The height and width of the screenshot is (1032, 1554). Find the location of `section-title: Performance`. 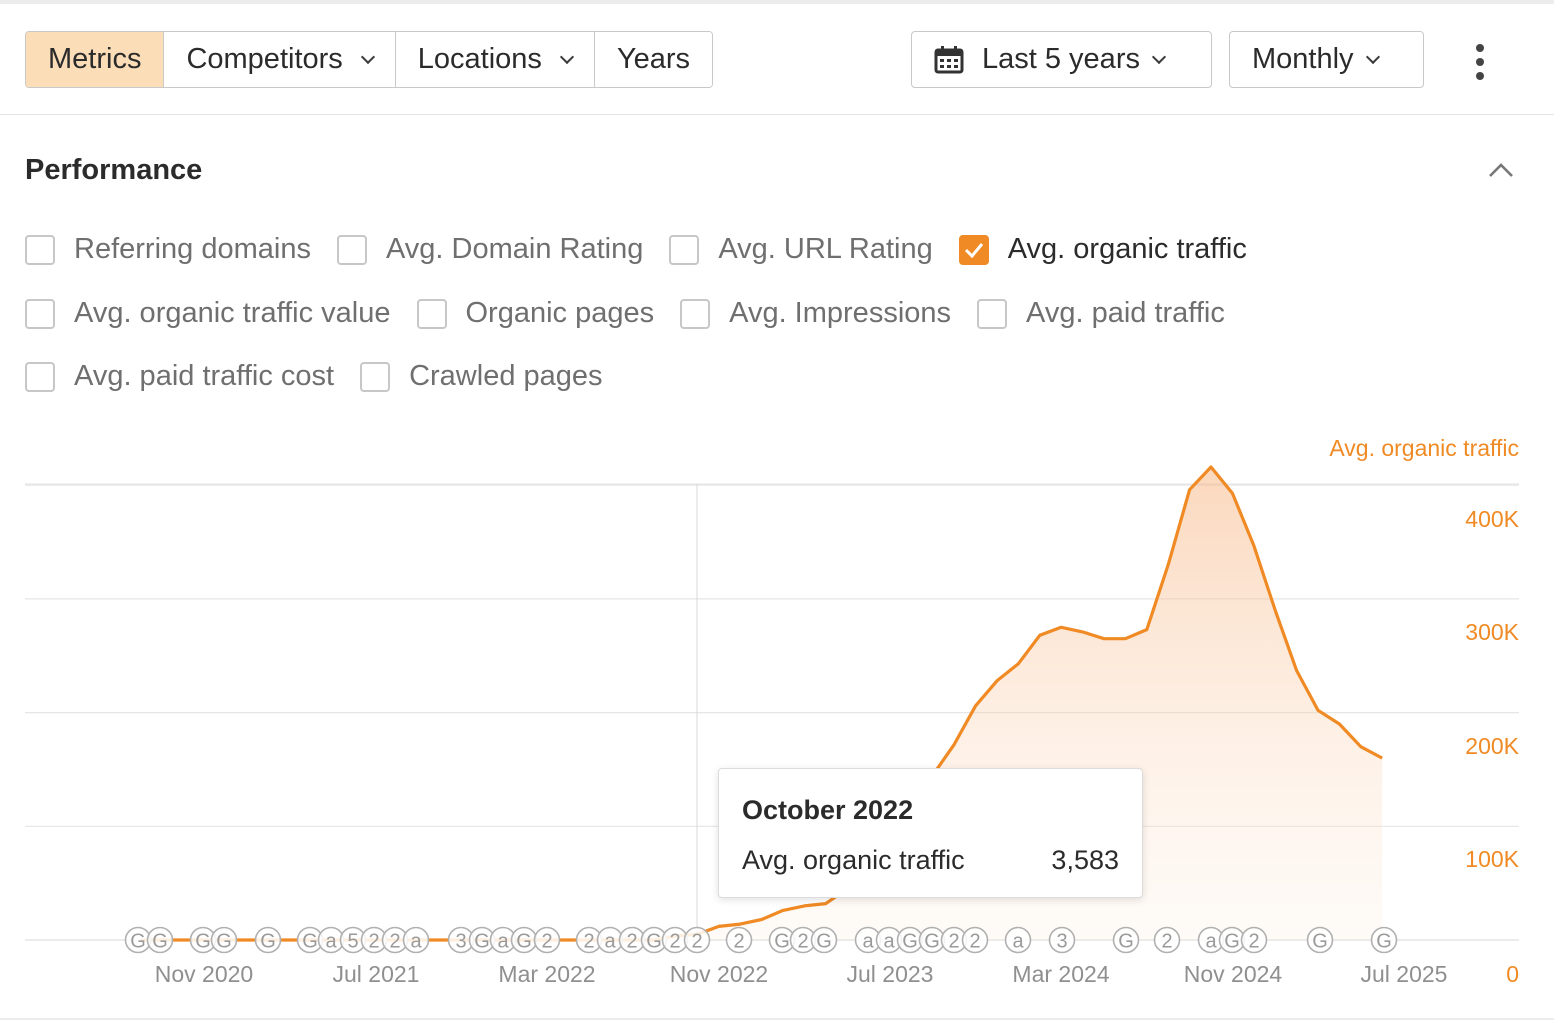

section-title: Performance is located at coordinates (114, 170).